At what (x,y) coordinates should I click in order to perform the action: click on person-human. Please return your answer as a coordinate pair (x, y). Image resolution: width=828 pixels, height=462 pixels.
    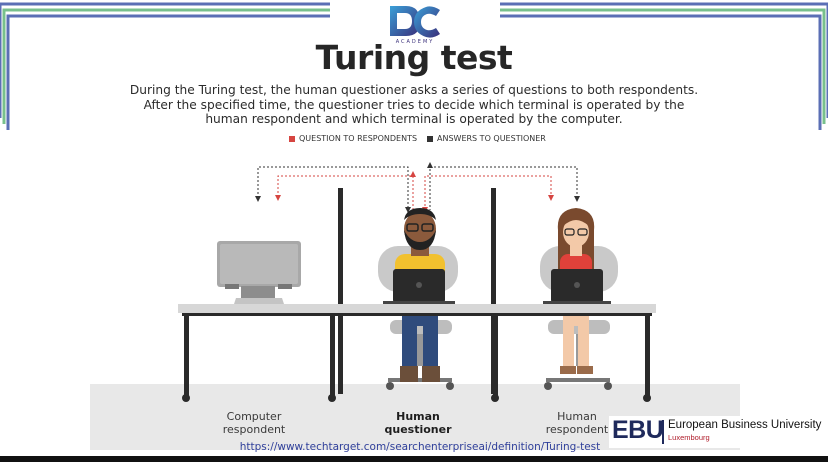
    Looking at the image, I should click on (576, 291).